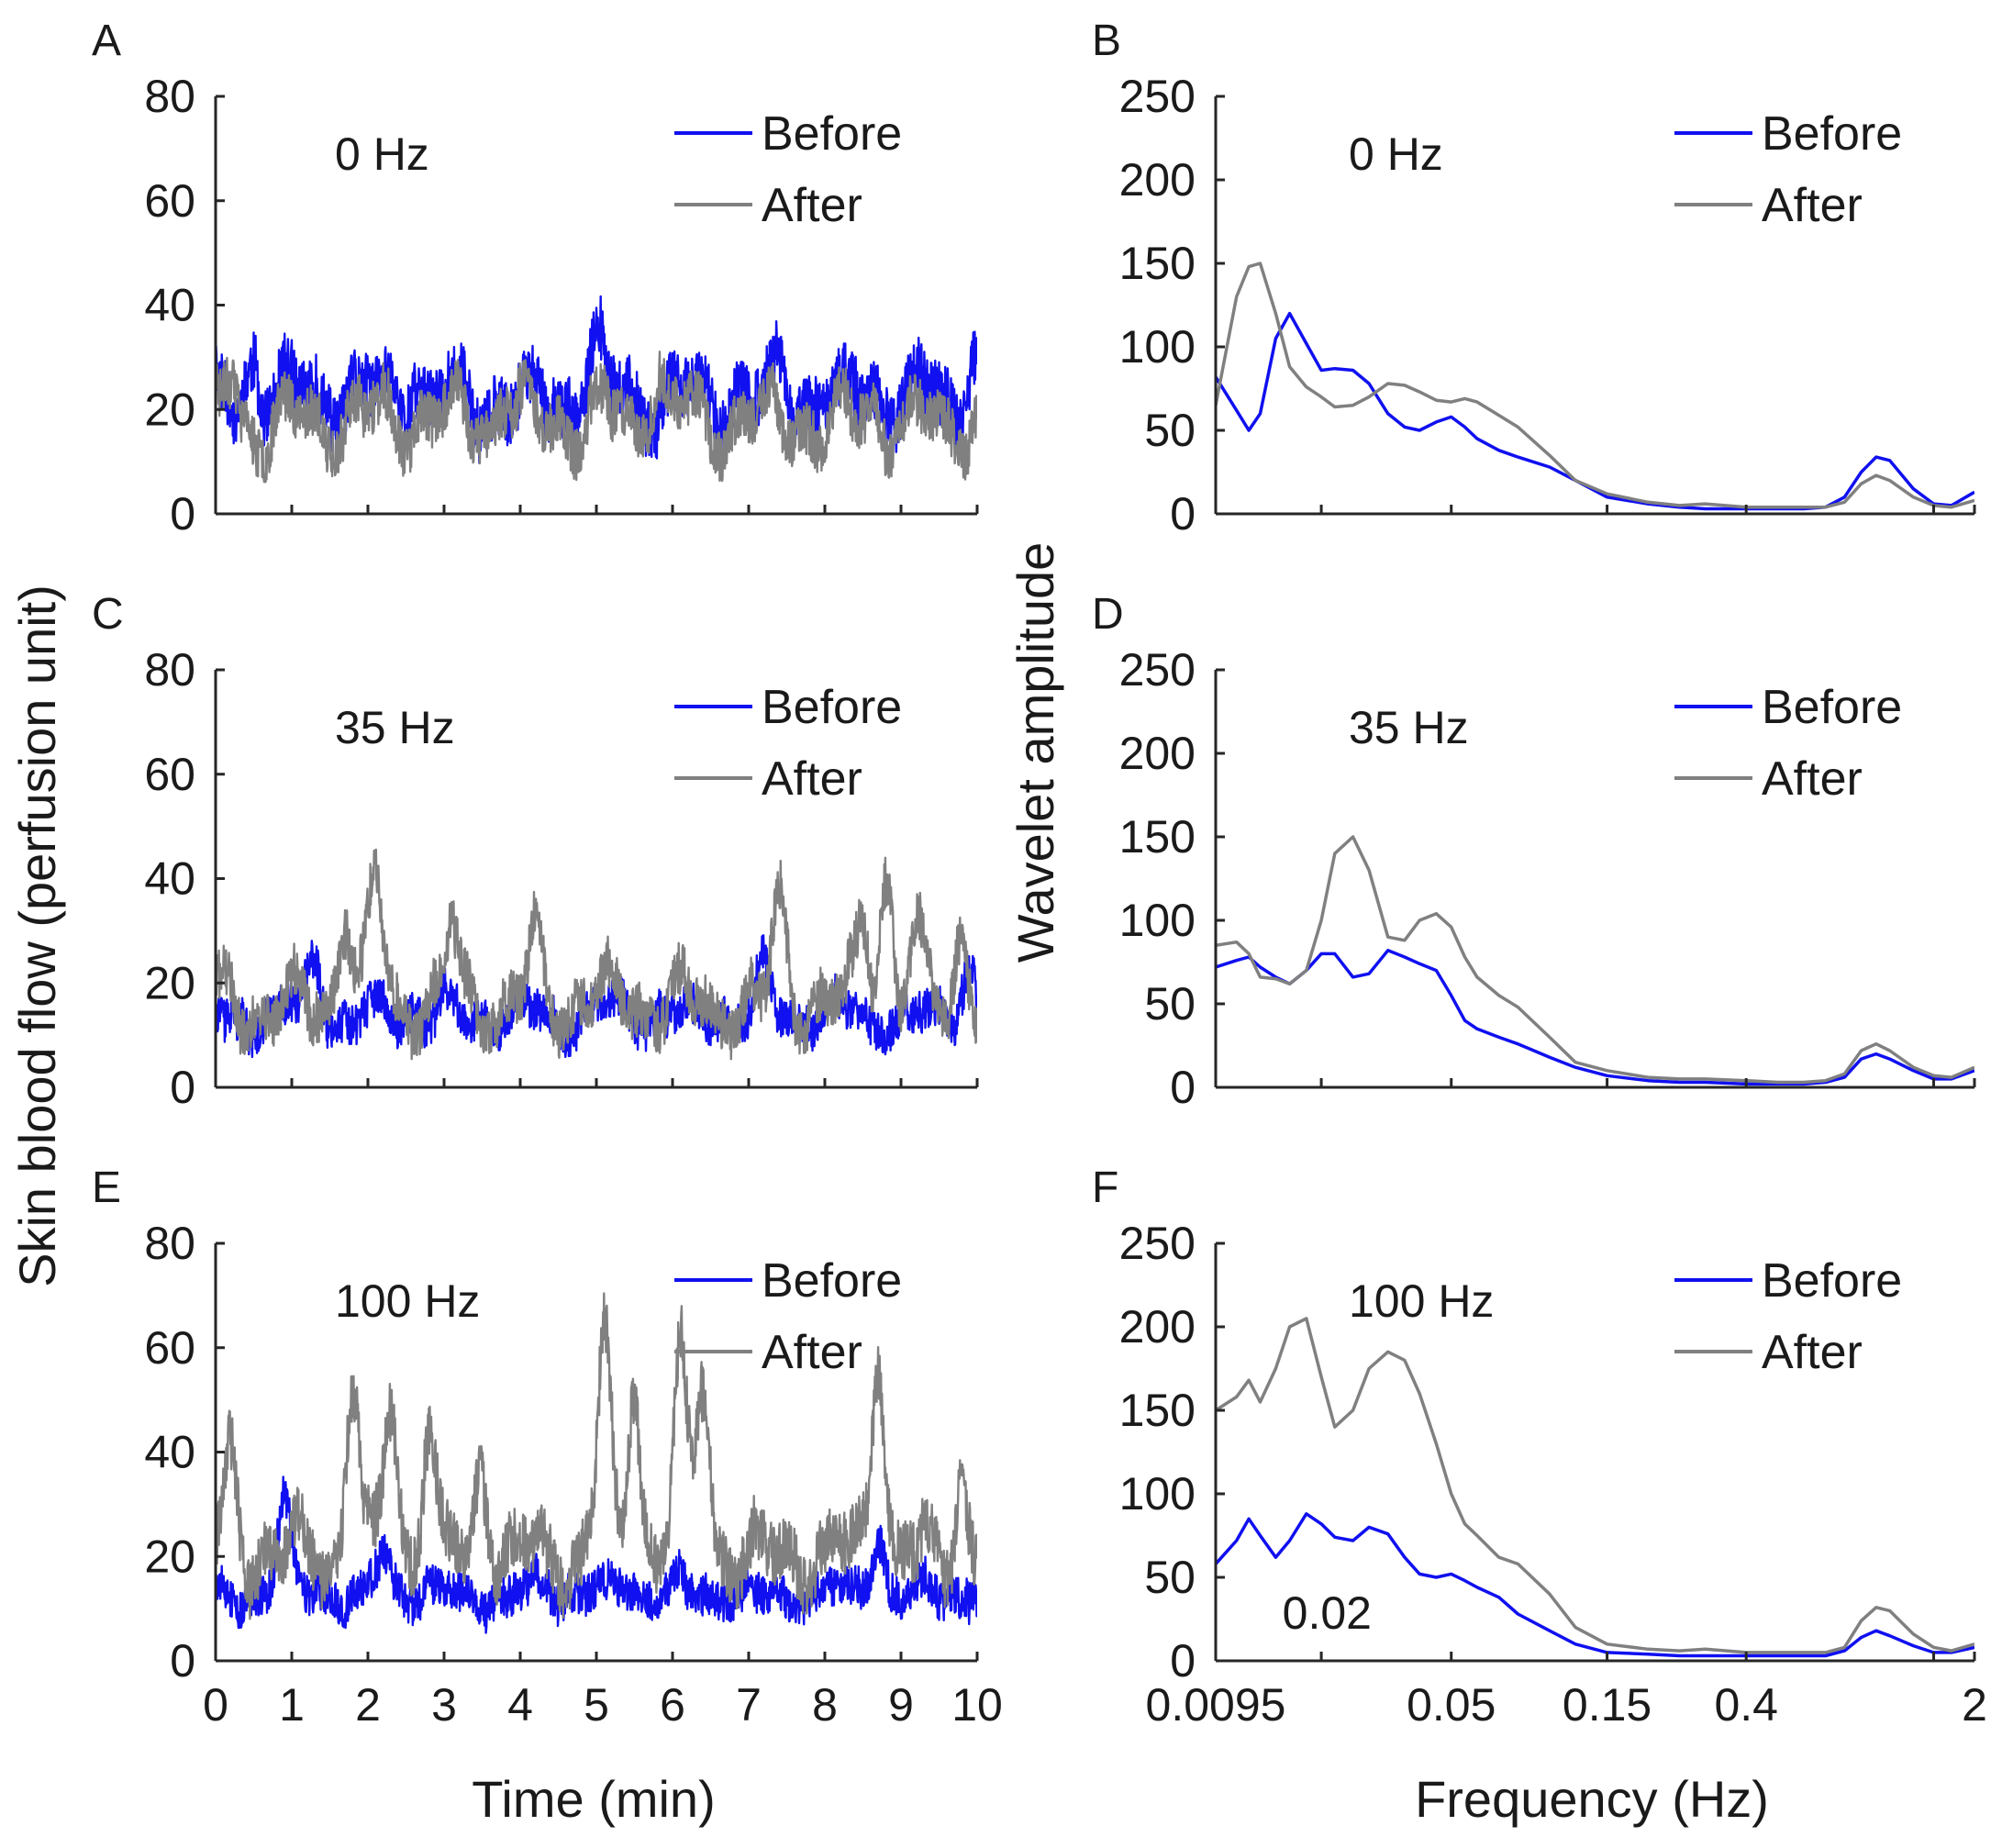 The width and height of the screenshot is (2002, 1848). I want to click on panel-b: 0 50 100 150 200 250 B 0 Hz Before After, so click(1534, 278).